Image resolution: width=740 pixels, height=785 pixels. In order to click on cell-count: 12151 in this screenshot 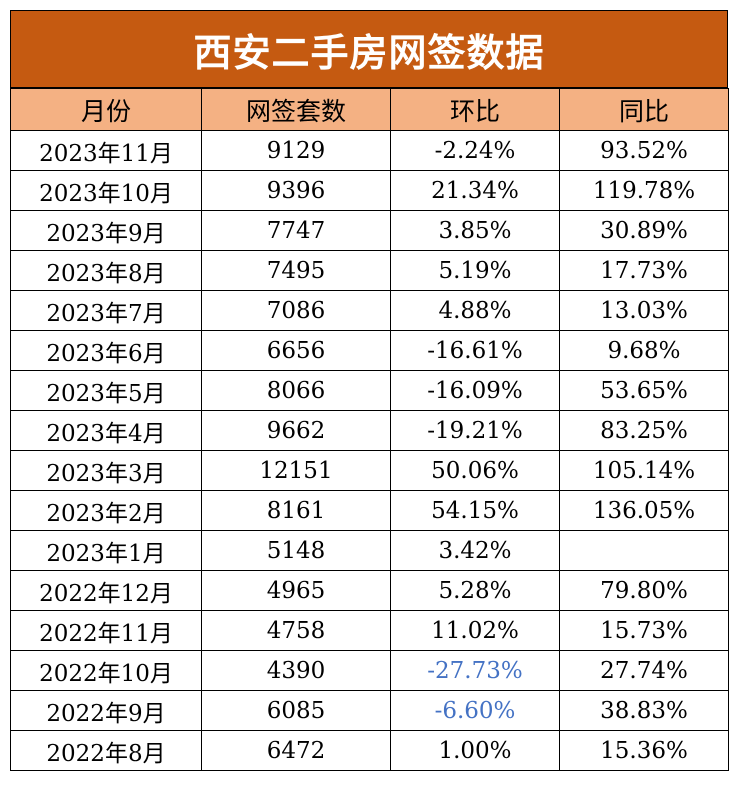, I will do `click(296, 470)`.